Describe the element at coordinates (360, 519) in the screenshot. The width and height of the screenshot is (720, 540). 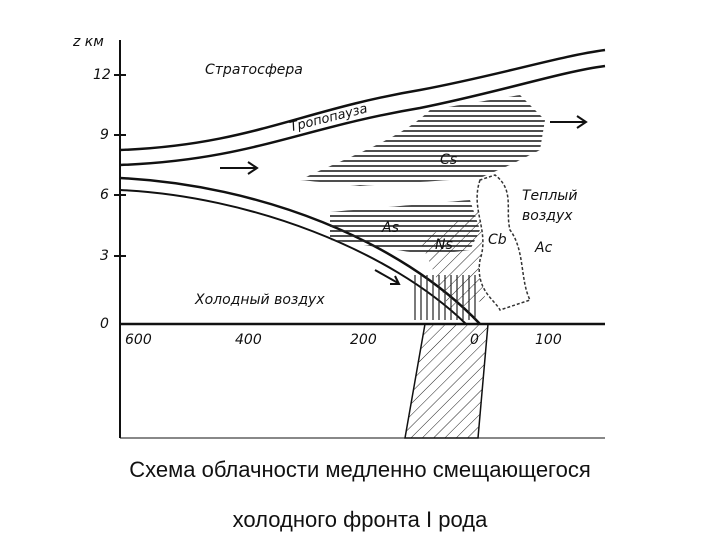
I see `caption: холодного фронта I рода` at that location.